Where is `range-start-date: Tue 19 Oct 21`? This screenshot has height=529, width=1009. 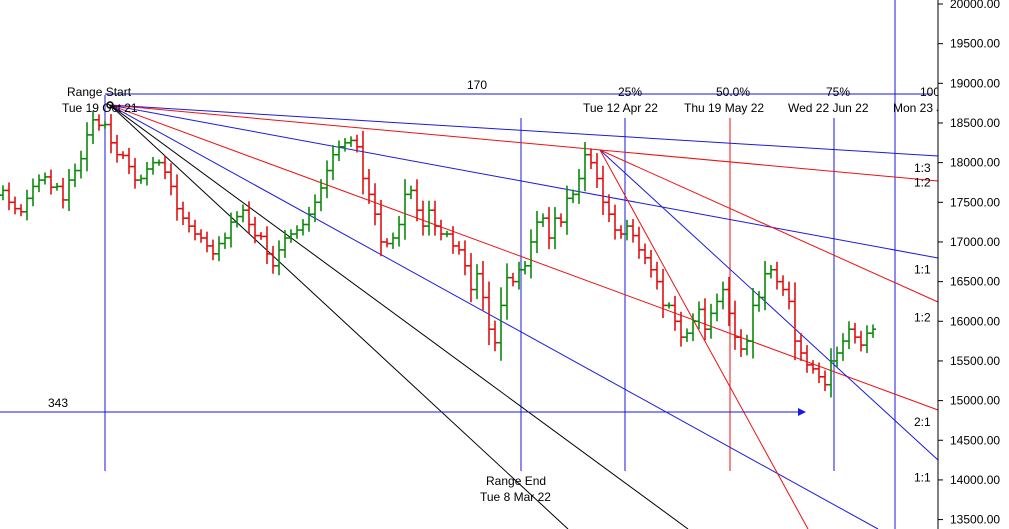 range-start-date: Tue 19 Oct 21 is located at coordinates (100, 108).